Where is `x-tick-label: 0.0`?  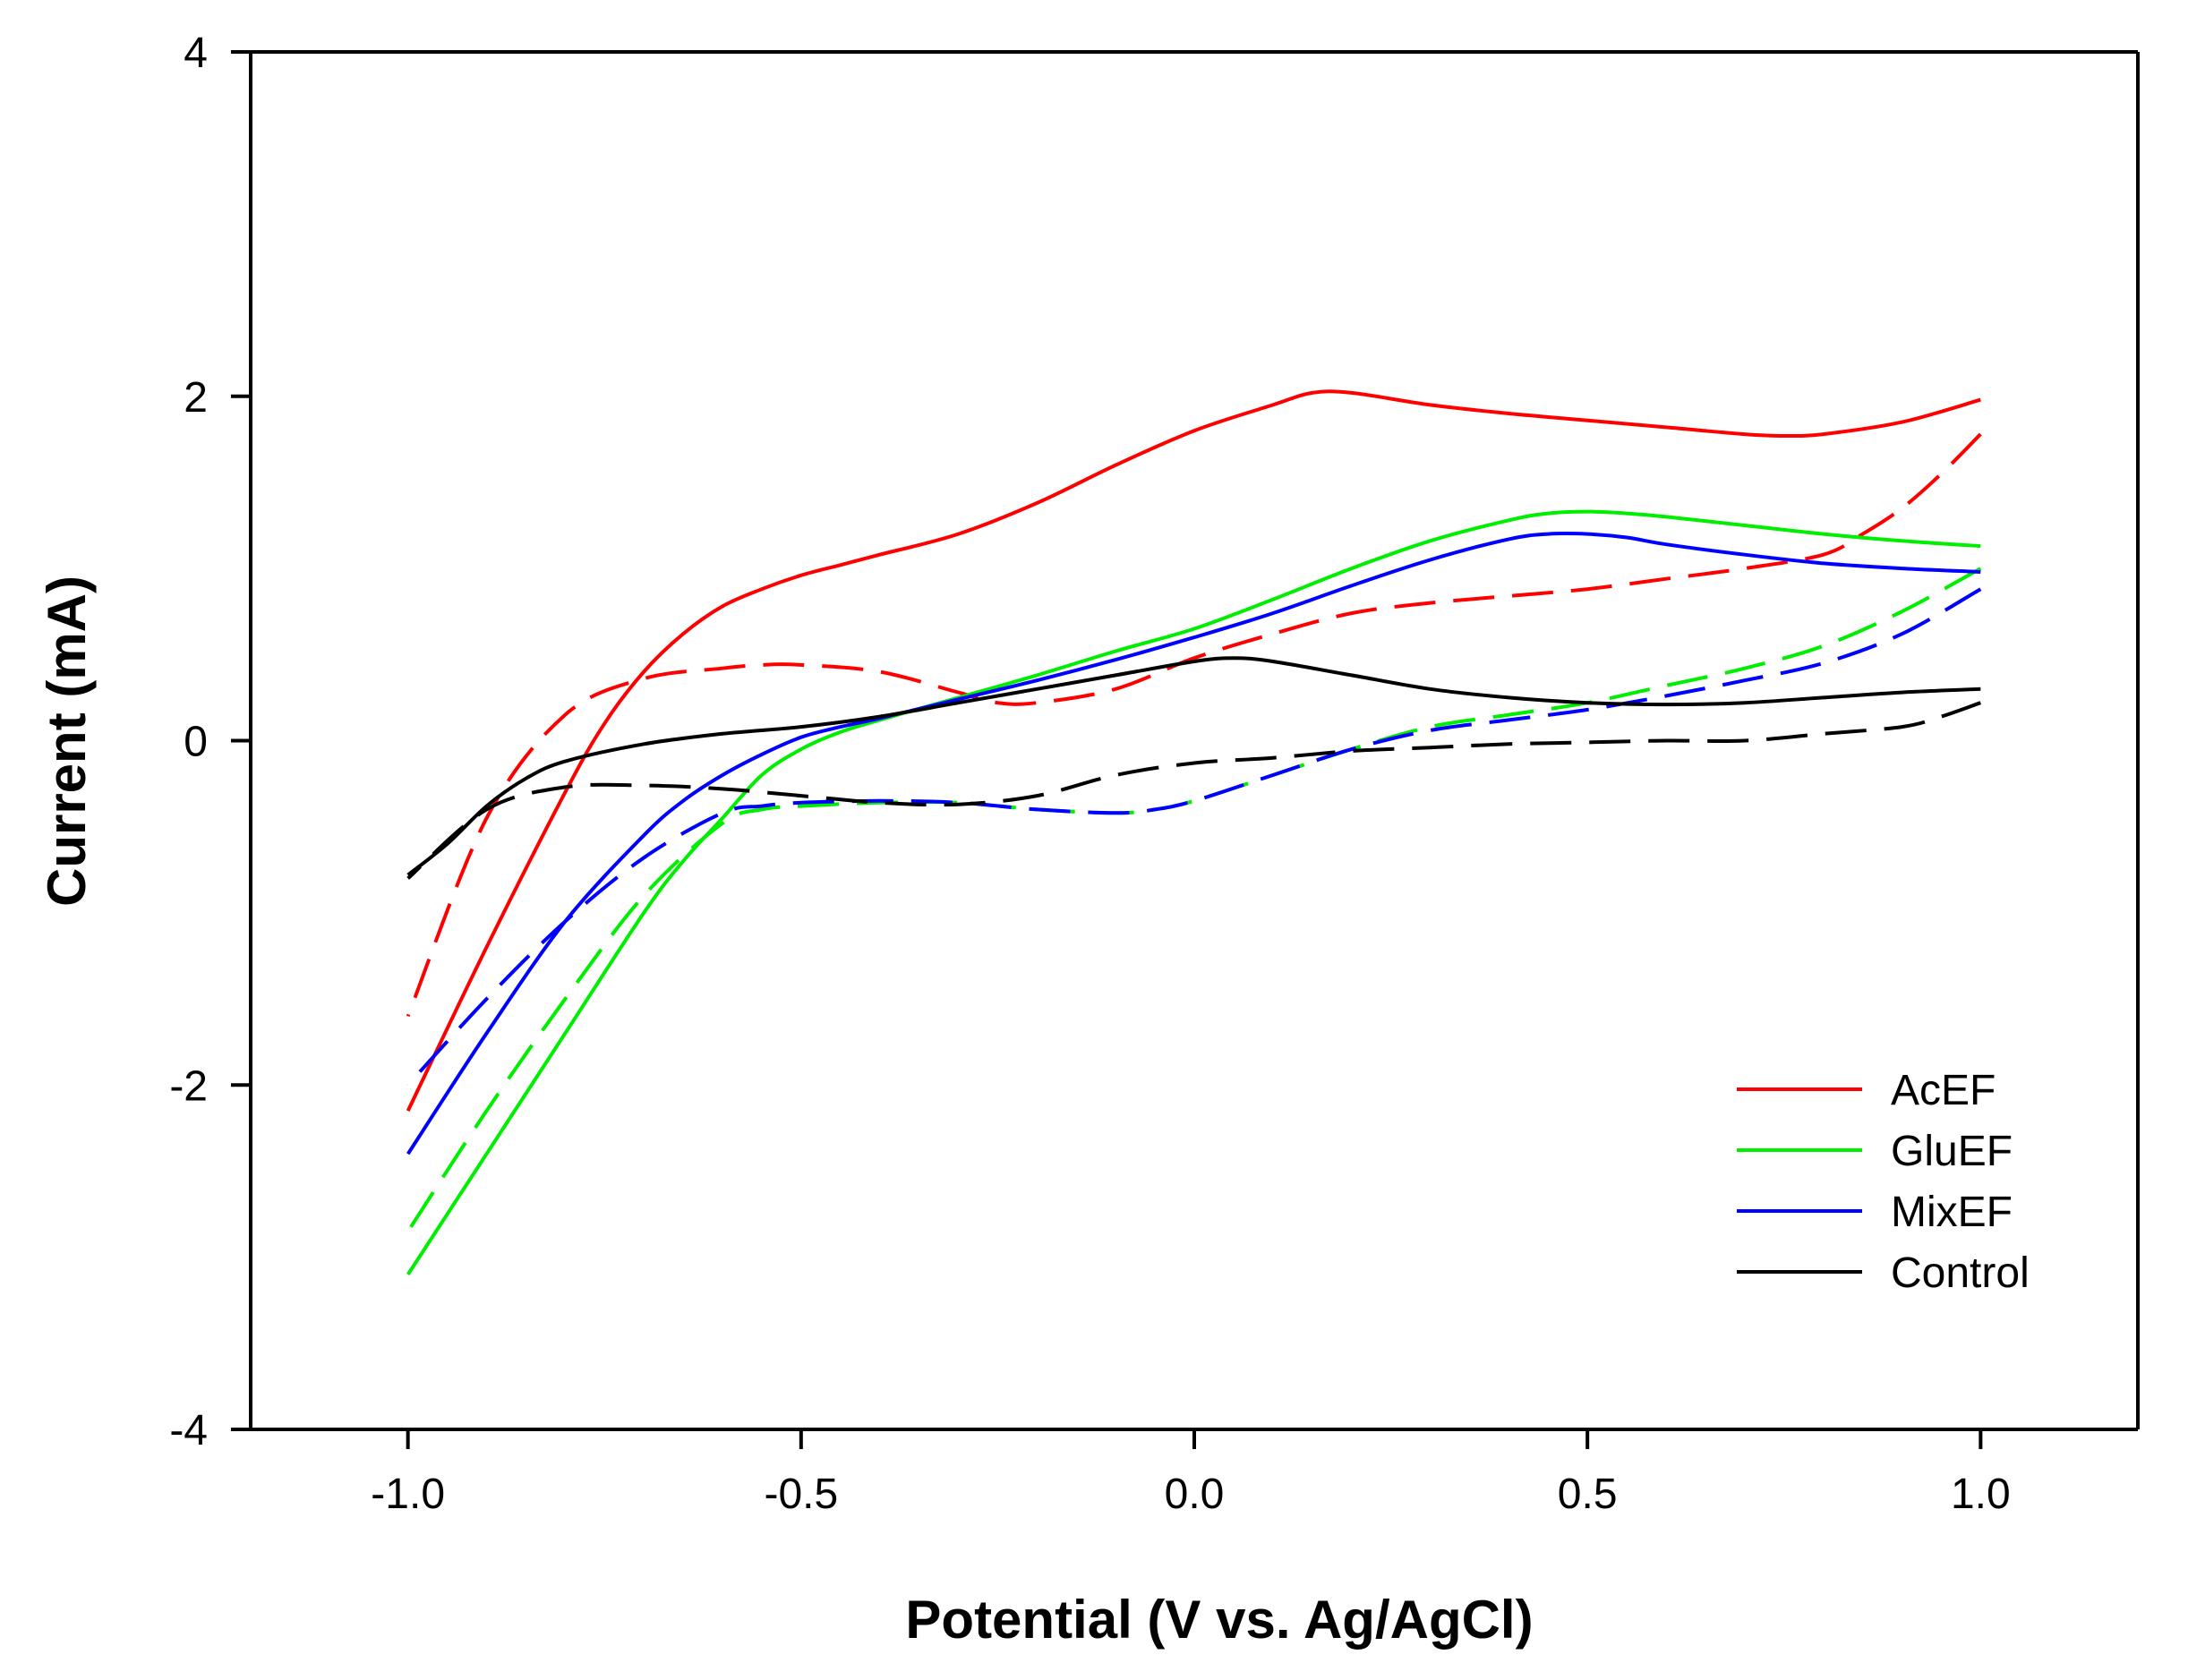
x-tick-label: 0.0 is located at coordinates (1195, 1494).